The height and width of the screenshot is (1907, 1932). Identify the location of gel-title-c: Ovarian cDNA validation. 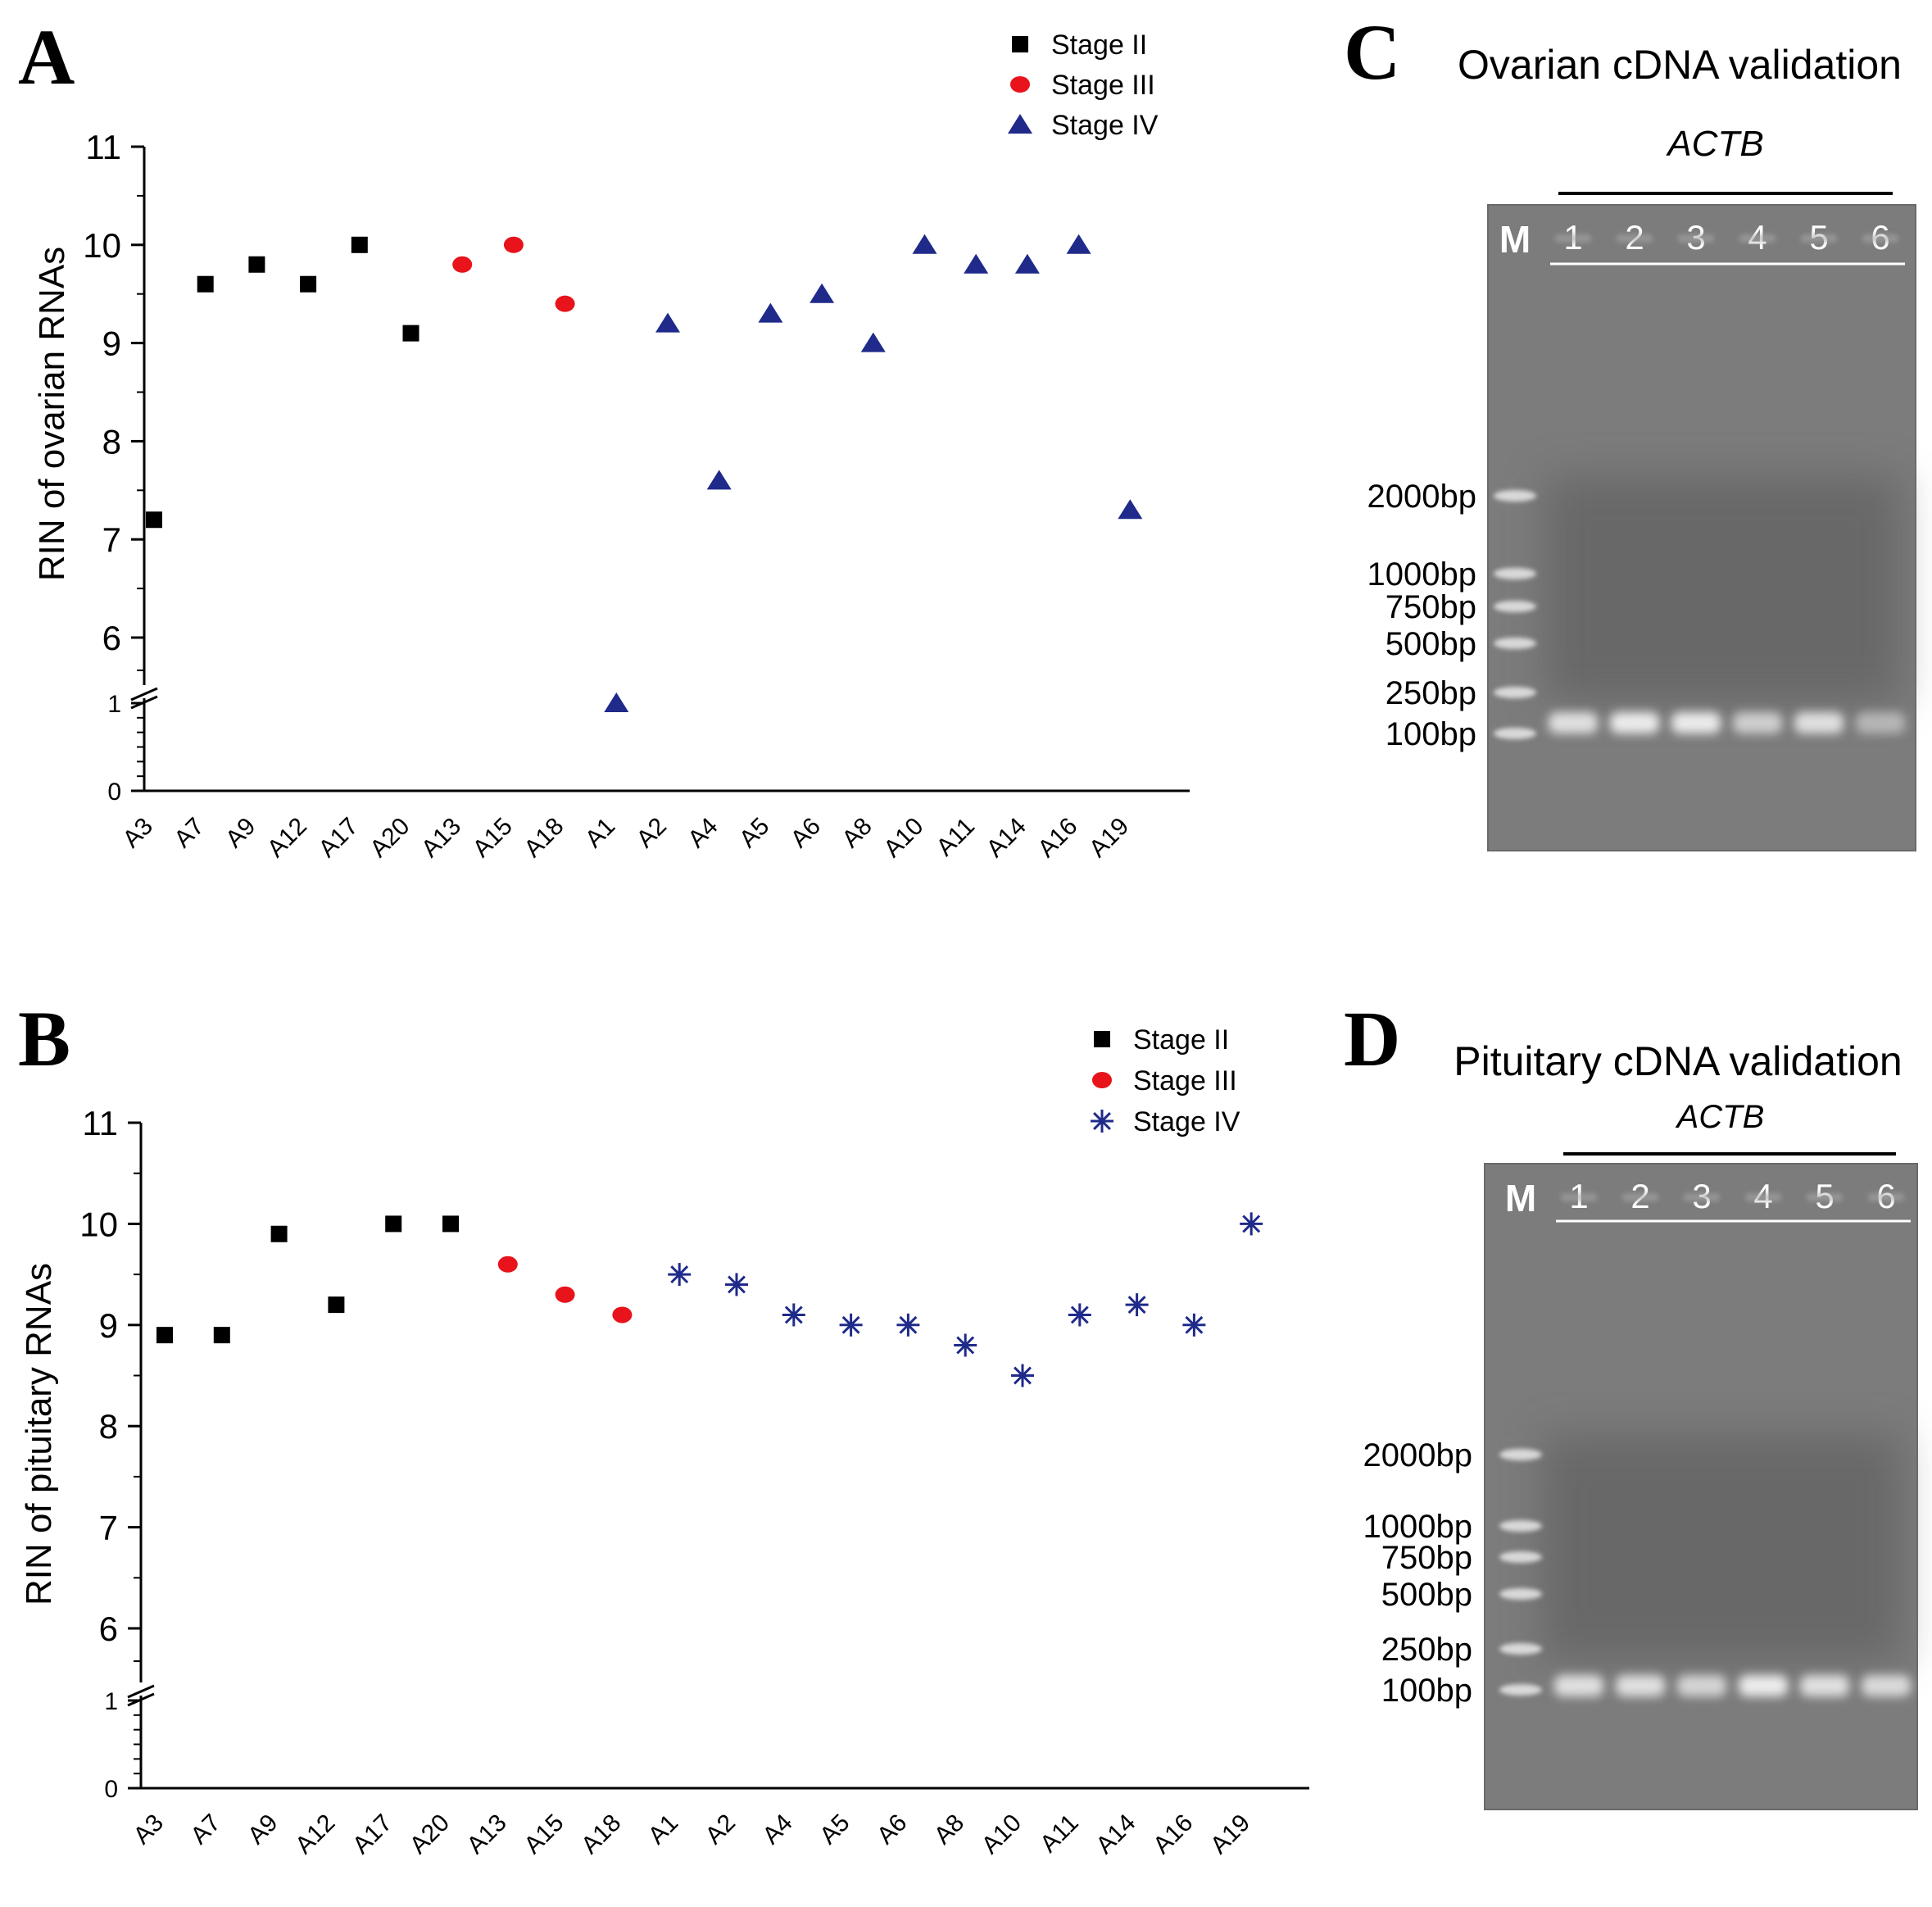
(1680, 65).